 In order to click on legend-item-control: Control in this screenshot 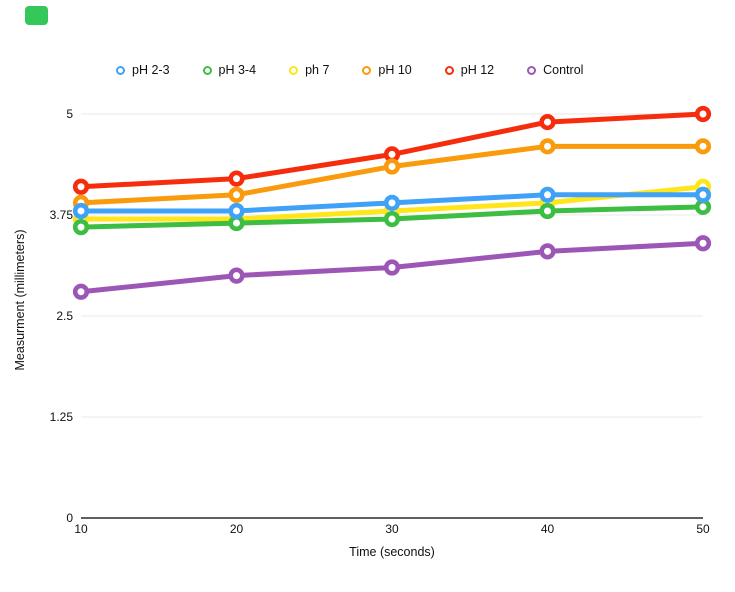, I will do `click(555, 70)`.